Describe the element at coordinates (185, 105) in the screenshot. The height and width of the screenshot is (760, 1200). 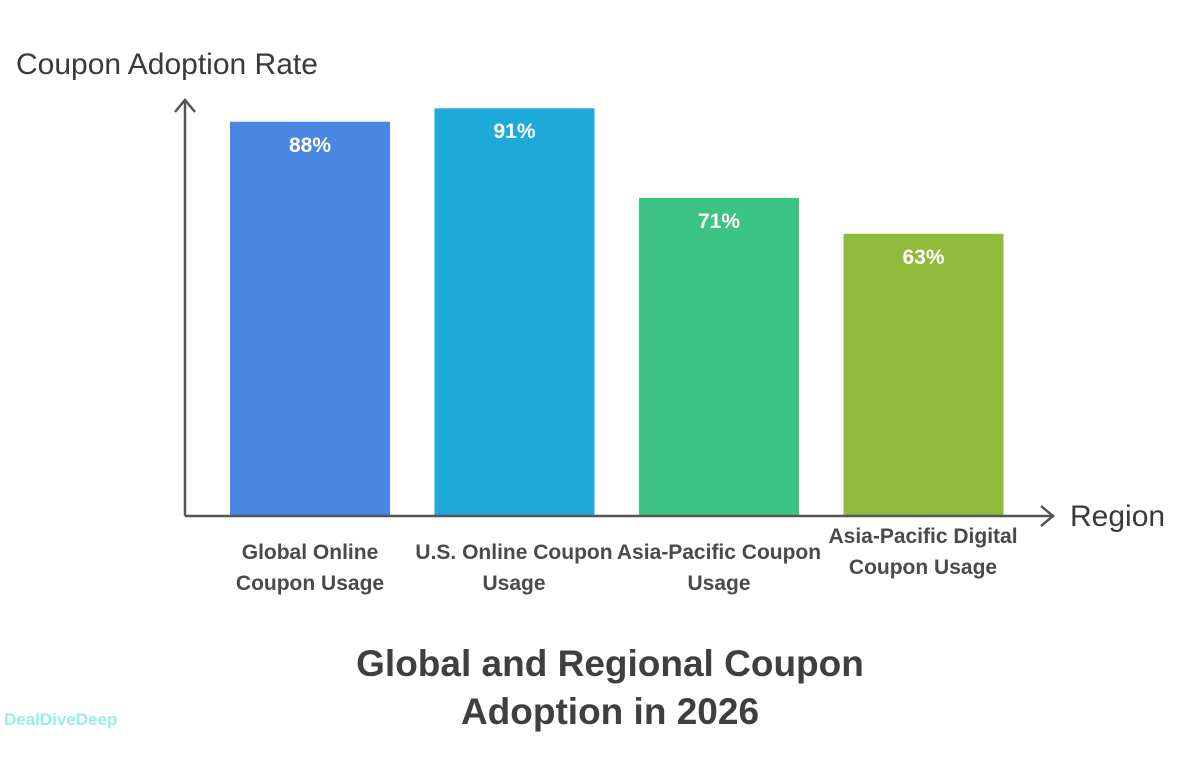
I see `y-axis-arrow-icon` at that location.